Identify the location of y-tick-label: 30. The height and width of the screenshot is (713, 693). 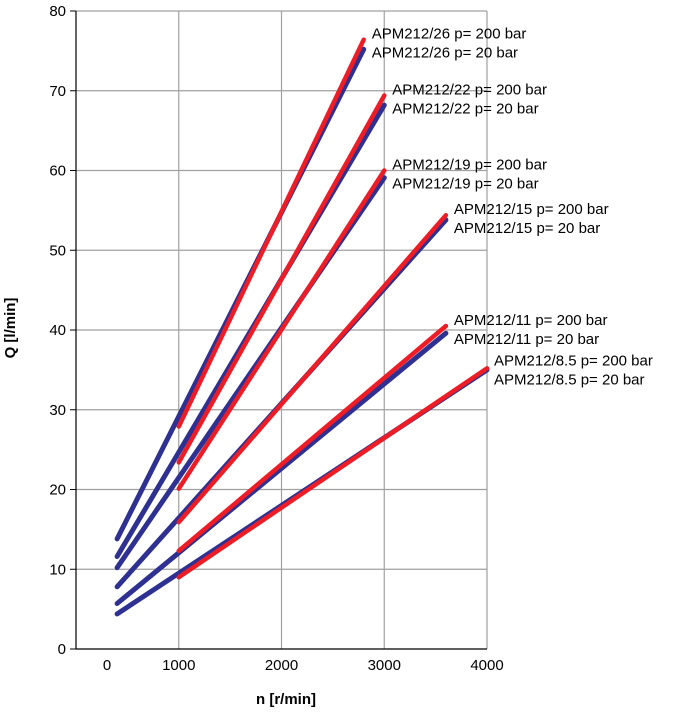
(57, 410).